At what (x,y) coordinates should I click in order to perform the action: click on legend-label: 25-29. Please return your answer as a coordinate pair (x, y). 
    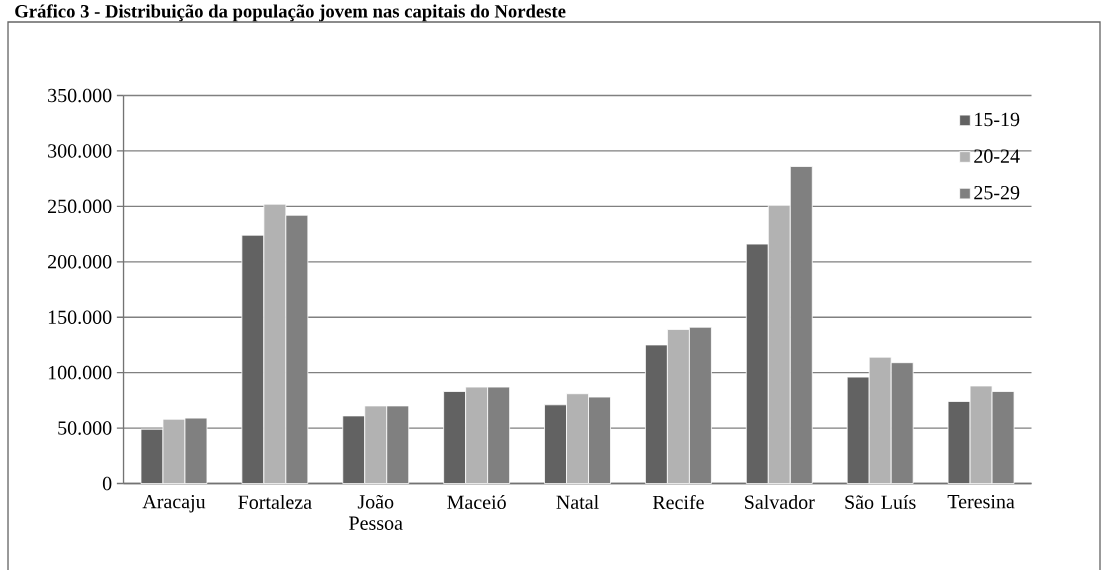
    Looking at the image, I should click on (997, 192).